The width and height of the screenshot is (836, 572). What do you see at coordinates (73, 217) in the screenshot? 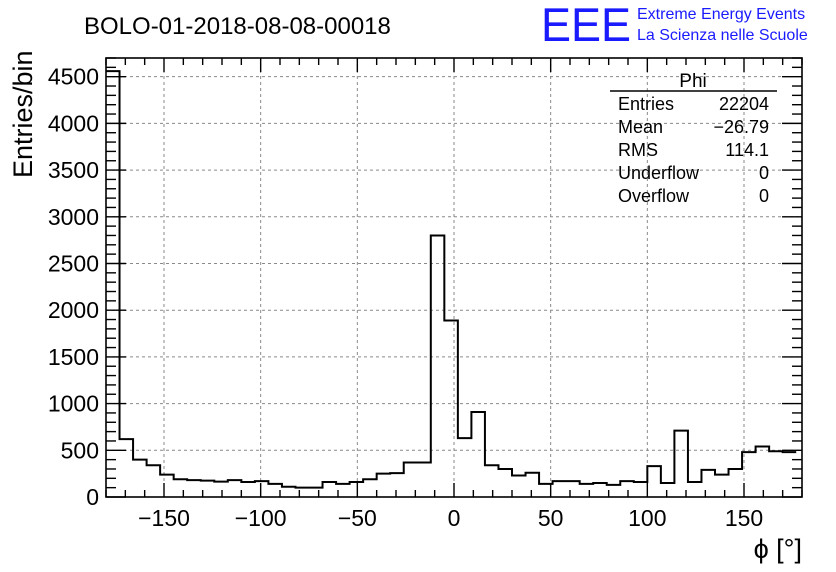
I see `y-tick-label: 3000` at bounding box center [73, 217].